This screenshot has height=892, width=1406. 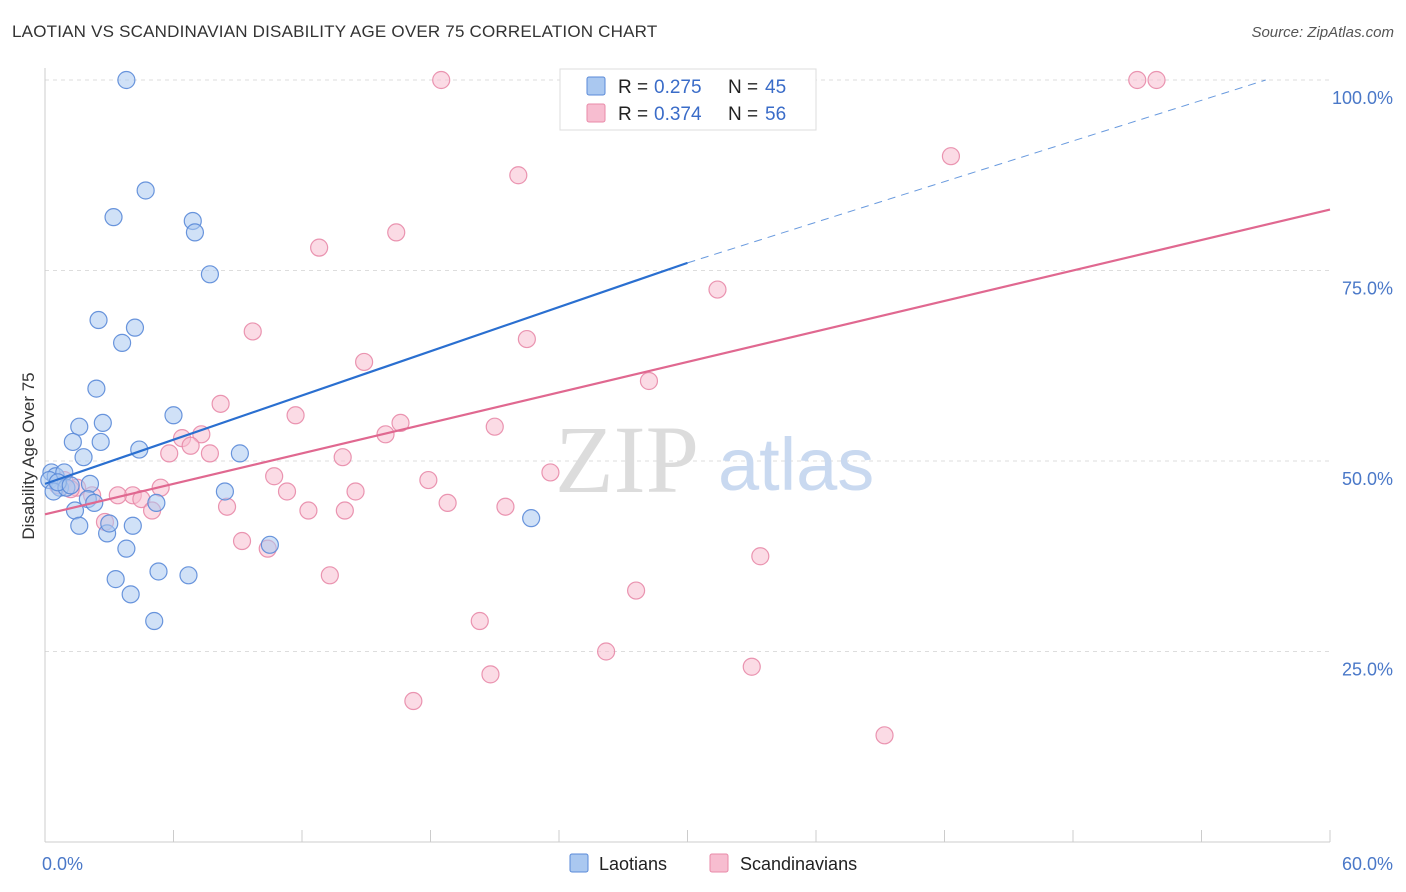 I want to click on trend-line-laotians, so click(x=366, y=373).